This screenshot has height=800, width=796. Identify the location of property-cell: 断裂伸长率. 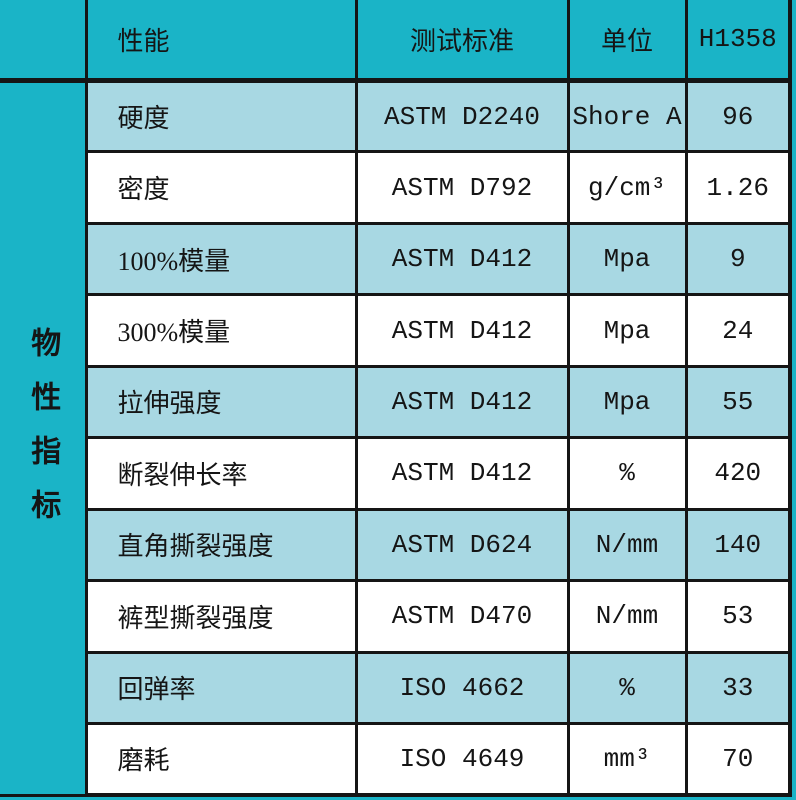
(221, 473).